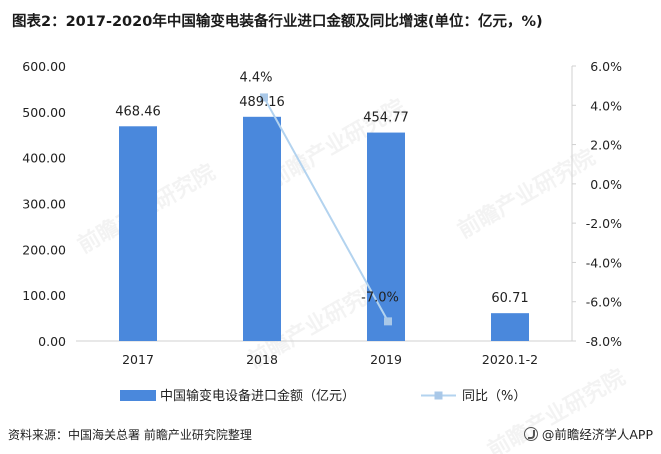  I want to click on legend-line-marker, so click(438, 395).